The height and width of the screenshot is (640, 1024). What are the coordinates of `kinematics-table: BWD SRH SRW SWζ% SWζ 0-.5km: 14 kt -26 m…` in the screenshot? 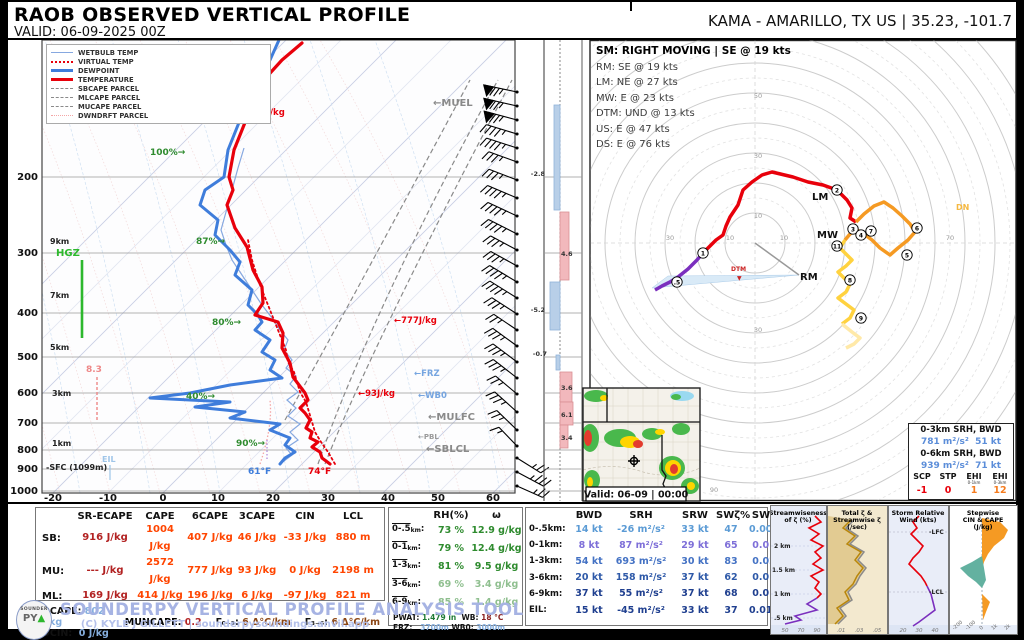 It's located at (652, 566).